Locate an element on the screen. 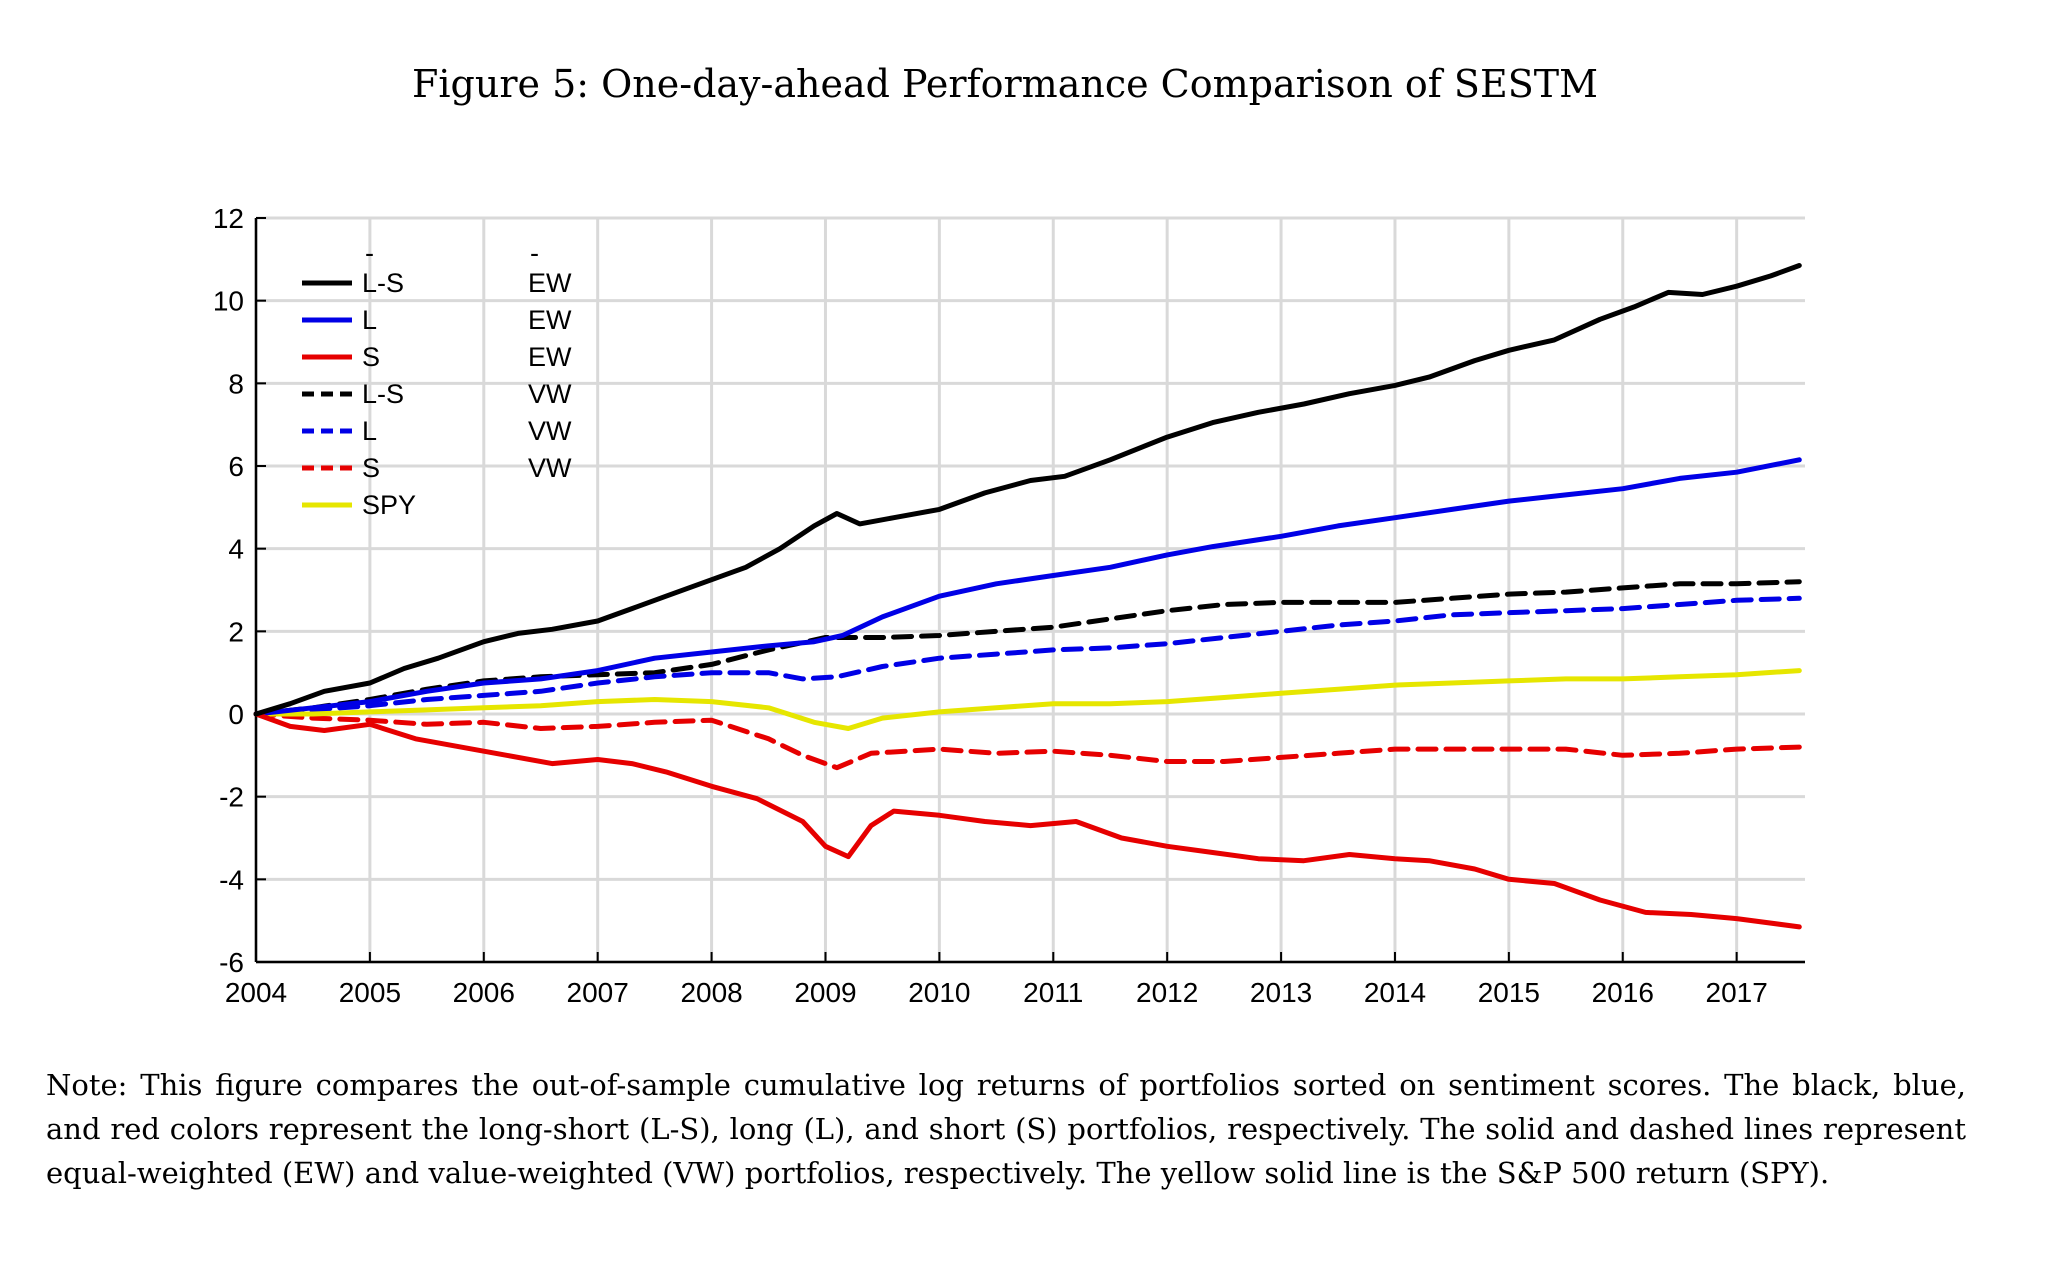  series-line-l-vw is located at coordinates (1027, 656).